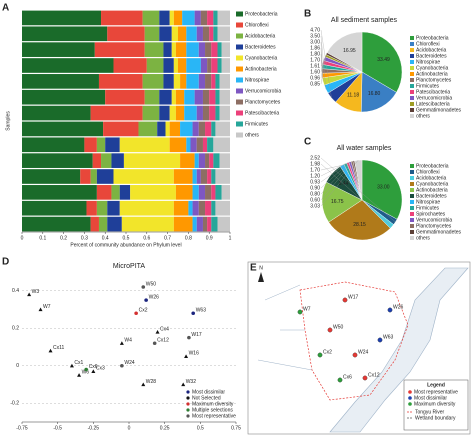 This screenshot has width=474, height=438. What do you see at coordinates (363, 352) in the screenshot?
I see `site-label: W24` at bounding box center [363, 352].